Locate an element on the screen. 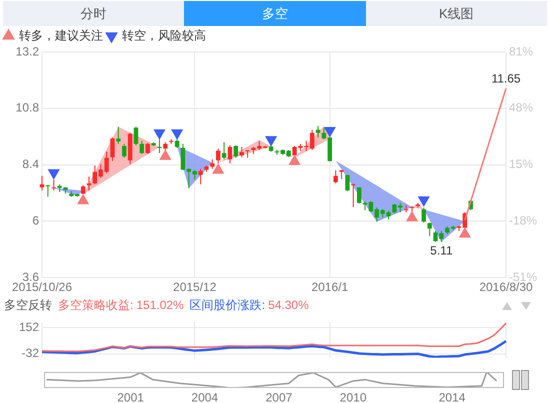 The width and height of the screenshot is (550, 403). x-tick-label: 2014 is located at coordinates (452, 396).